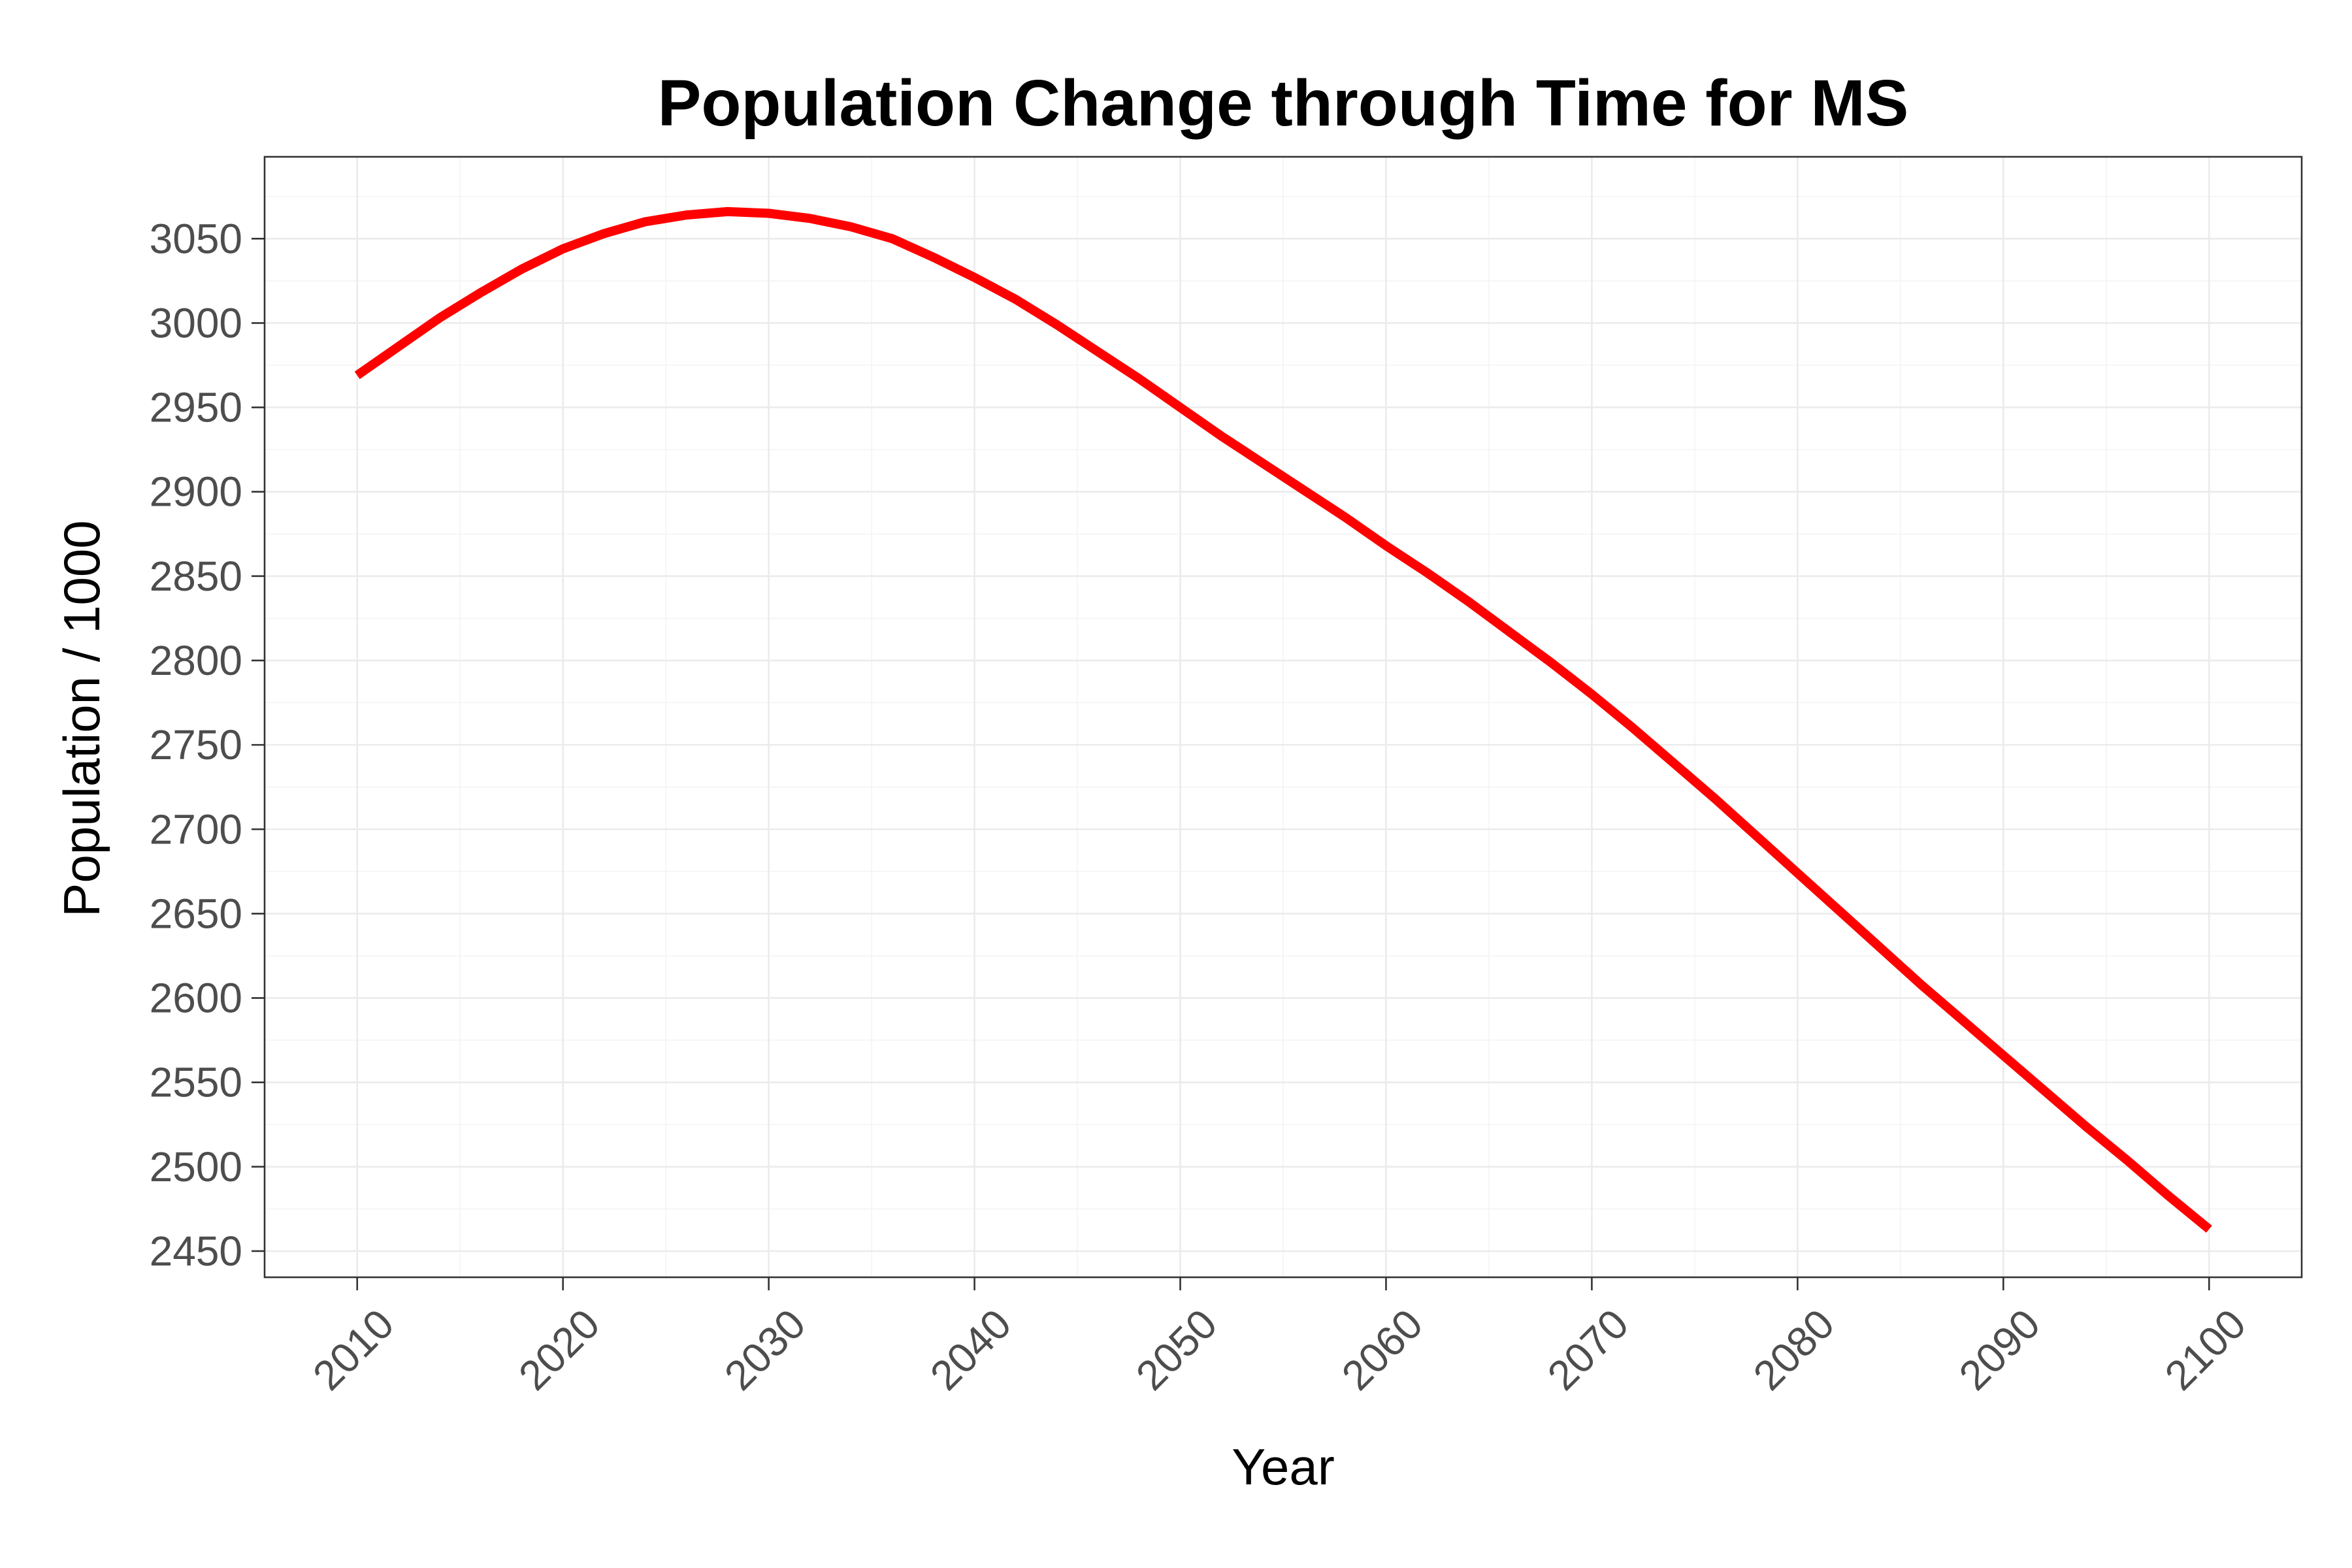 This screenshot has height=1568, width=2352. Describe the element at coordinates (1283, 1466) in the screenshot. I see `x-axis-title: Year` at that location.